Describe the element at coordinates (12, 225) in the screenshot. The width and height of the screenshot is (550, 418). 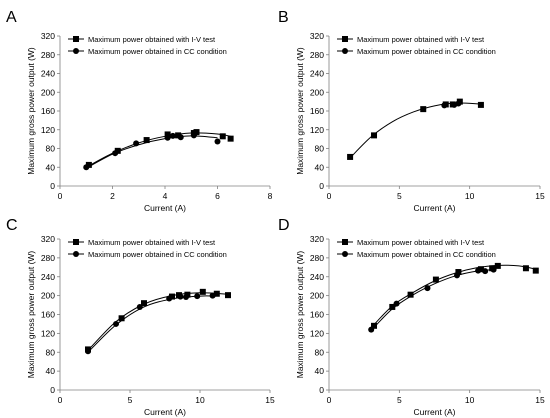
I see `panel-letter: C` at that location.